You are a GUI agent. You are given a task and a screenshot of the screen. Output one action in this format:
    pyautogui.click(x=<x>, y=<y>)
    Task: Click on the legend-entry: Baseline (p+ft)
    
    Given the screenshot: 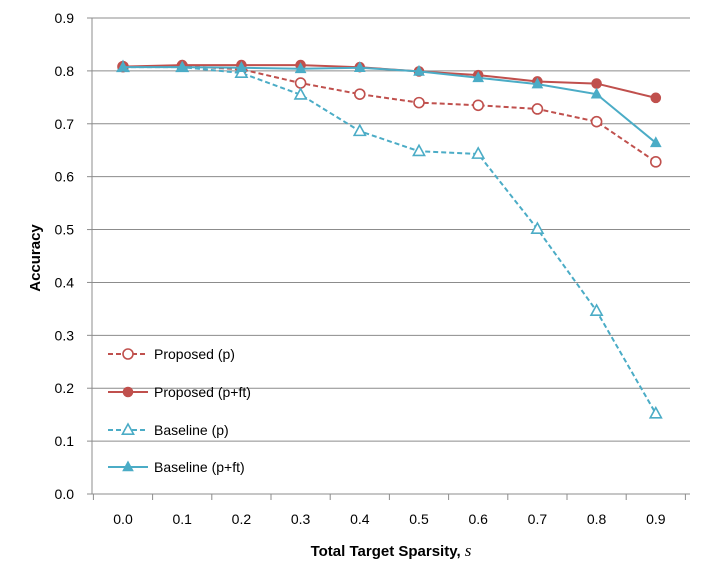 What is the action you would take?
    pyautogui.click(x=176, y=467)
    